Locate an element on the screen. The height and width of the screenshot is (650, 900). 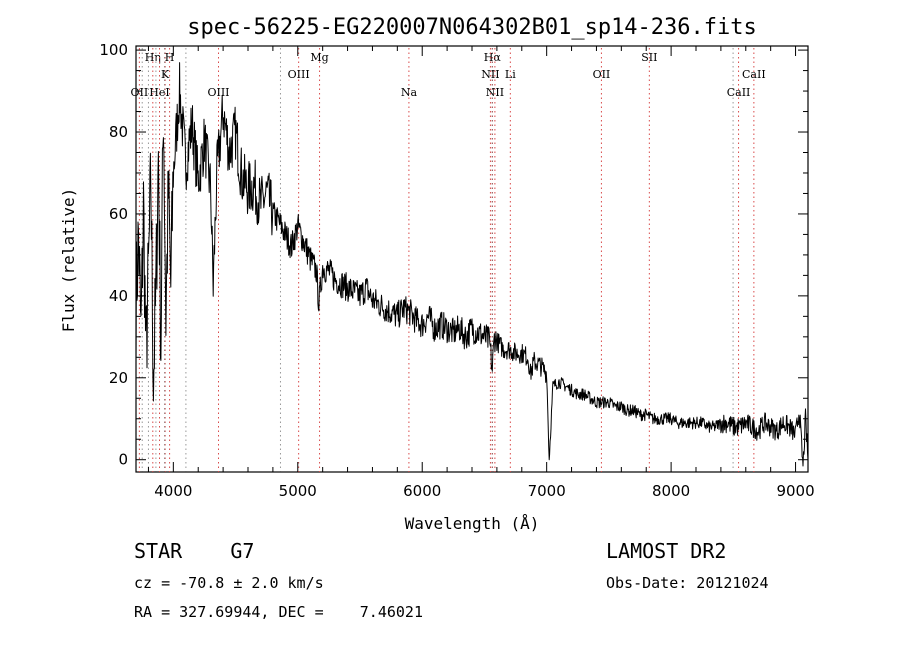
y-tick-label: 100 is located at coordinates (113, 50).